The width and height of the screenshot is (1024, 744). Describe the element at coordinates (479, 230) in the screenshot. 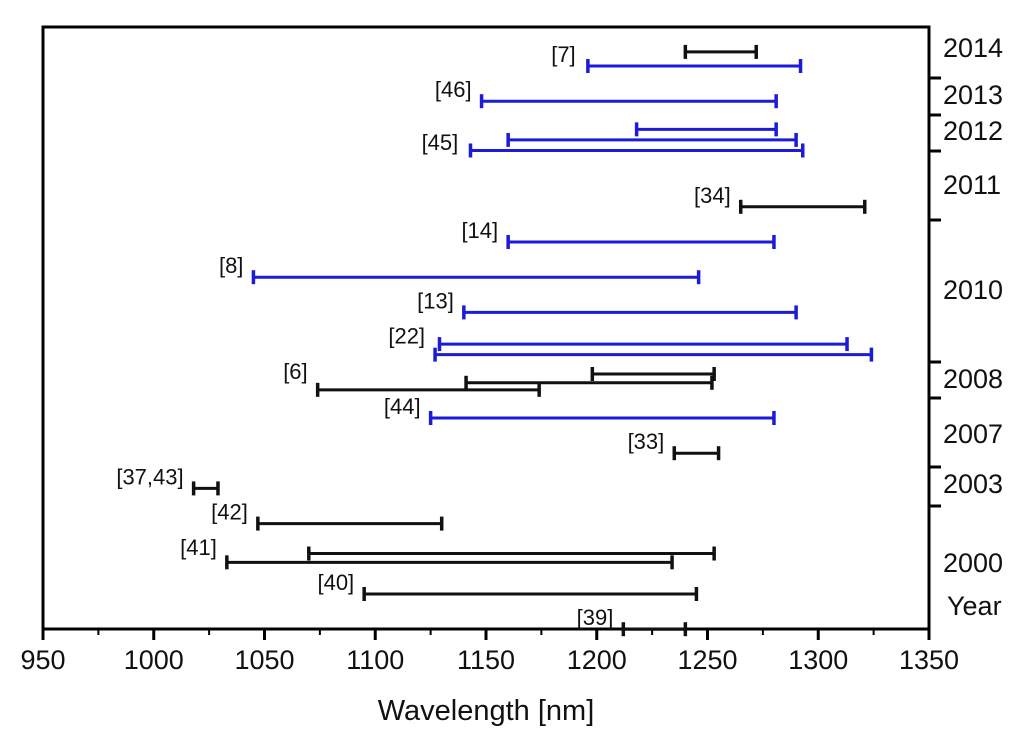

I see `reference-label: [14]` at that location.